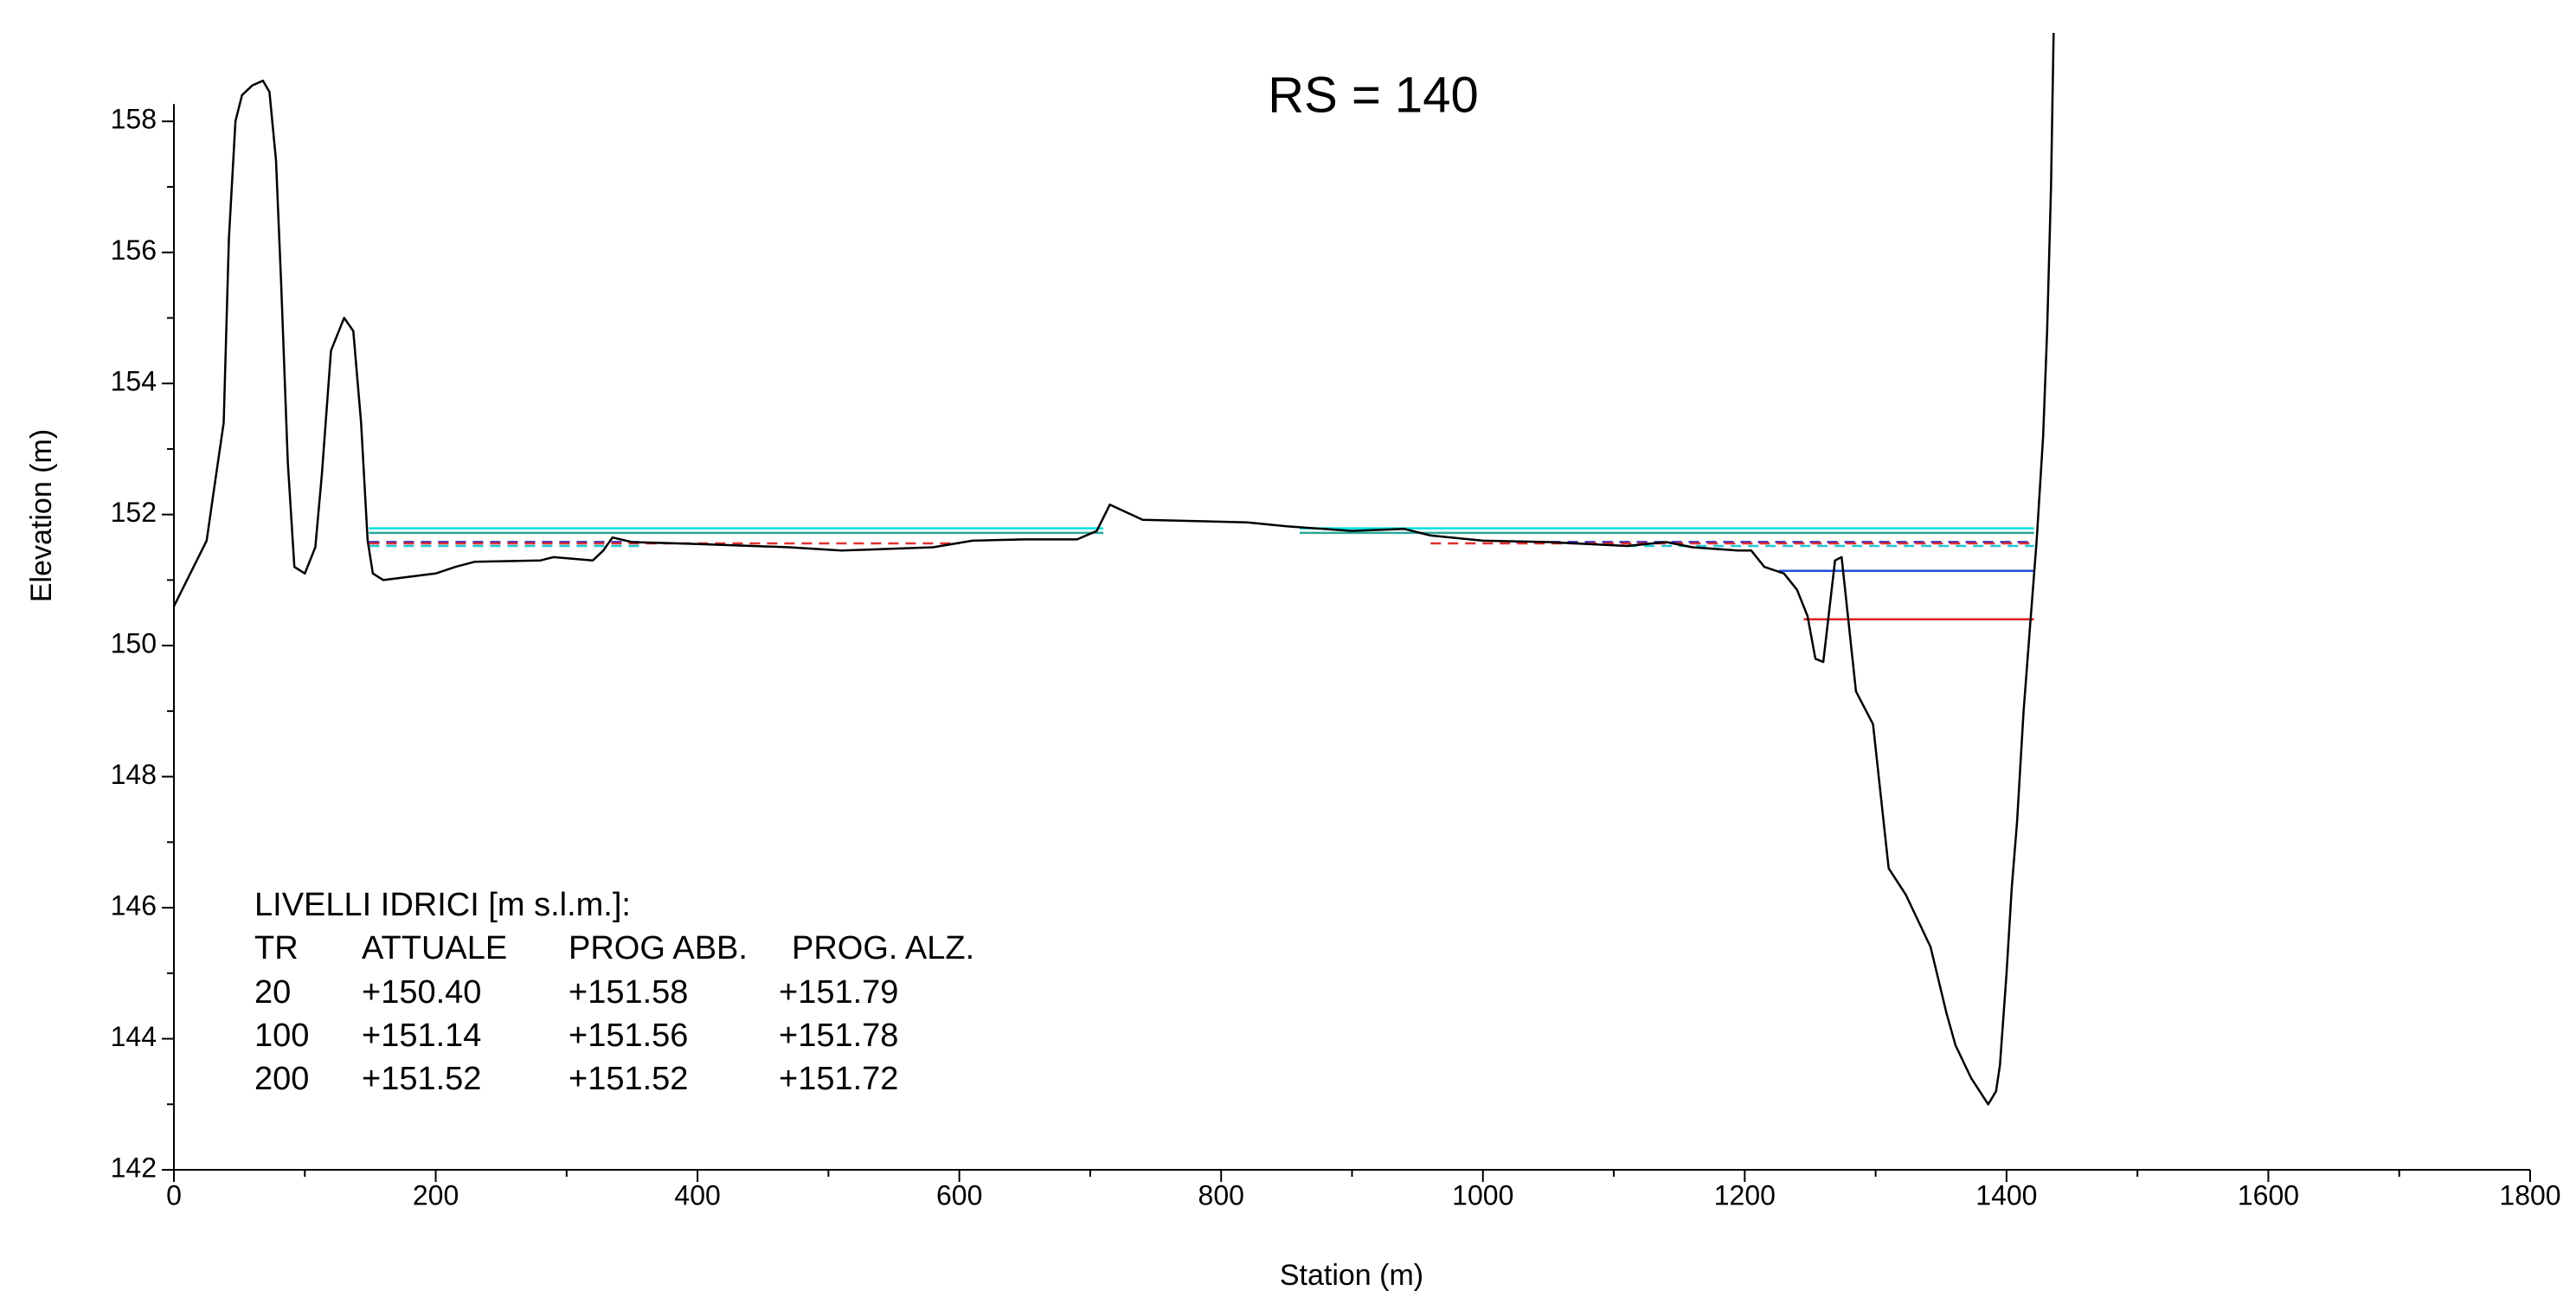 The width and height of the screenshot is (2576, 1297). I want to click on x-tick-label: 600, so click(959, 1194).